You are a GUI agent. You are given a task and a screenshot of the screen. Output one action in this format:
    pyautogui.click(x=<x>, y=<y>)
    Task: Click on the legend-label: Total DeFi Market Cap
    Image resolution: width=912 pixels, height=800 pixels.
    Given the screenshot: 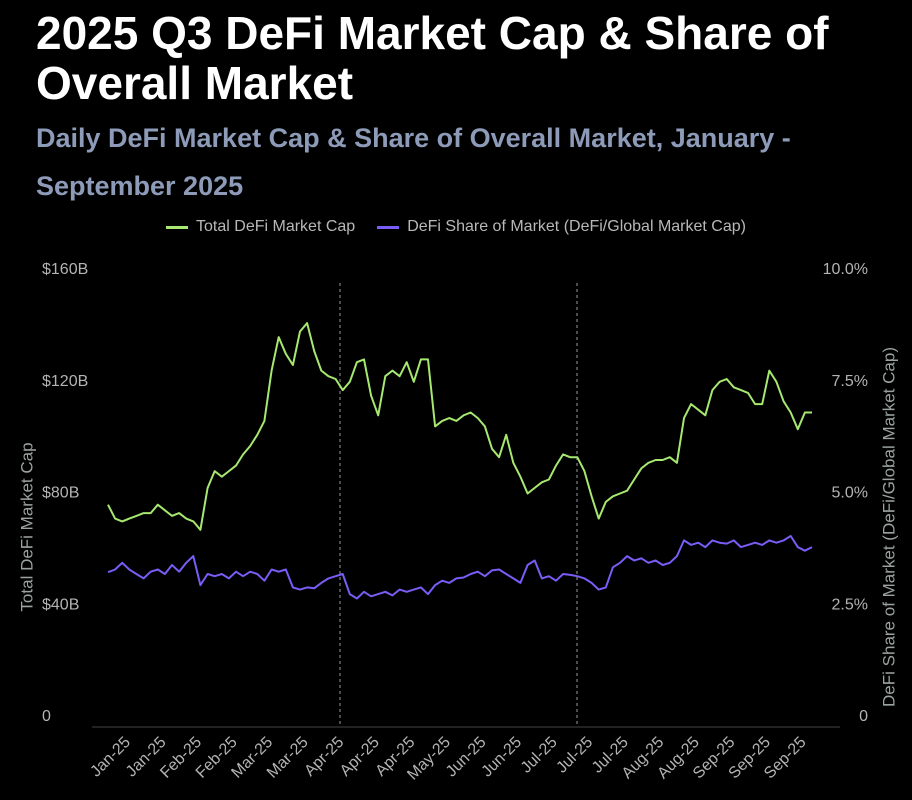 What is the action you would take?
    pyautogui.click(x=276, y=226)
    